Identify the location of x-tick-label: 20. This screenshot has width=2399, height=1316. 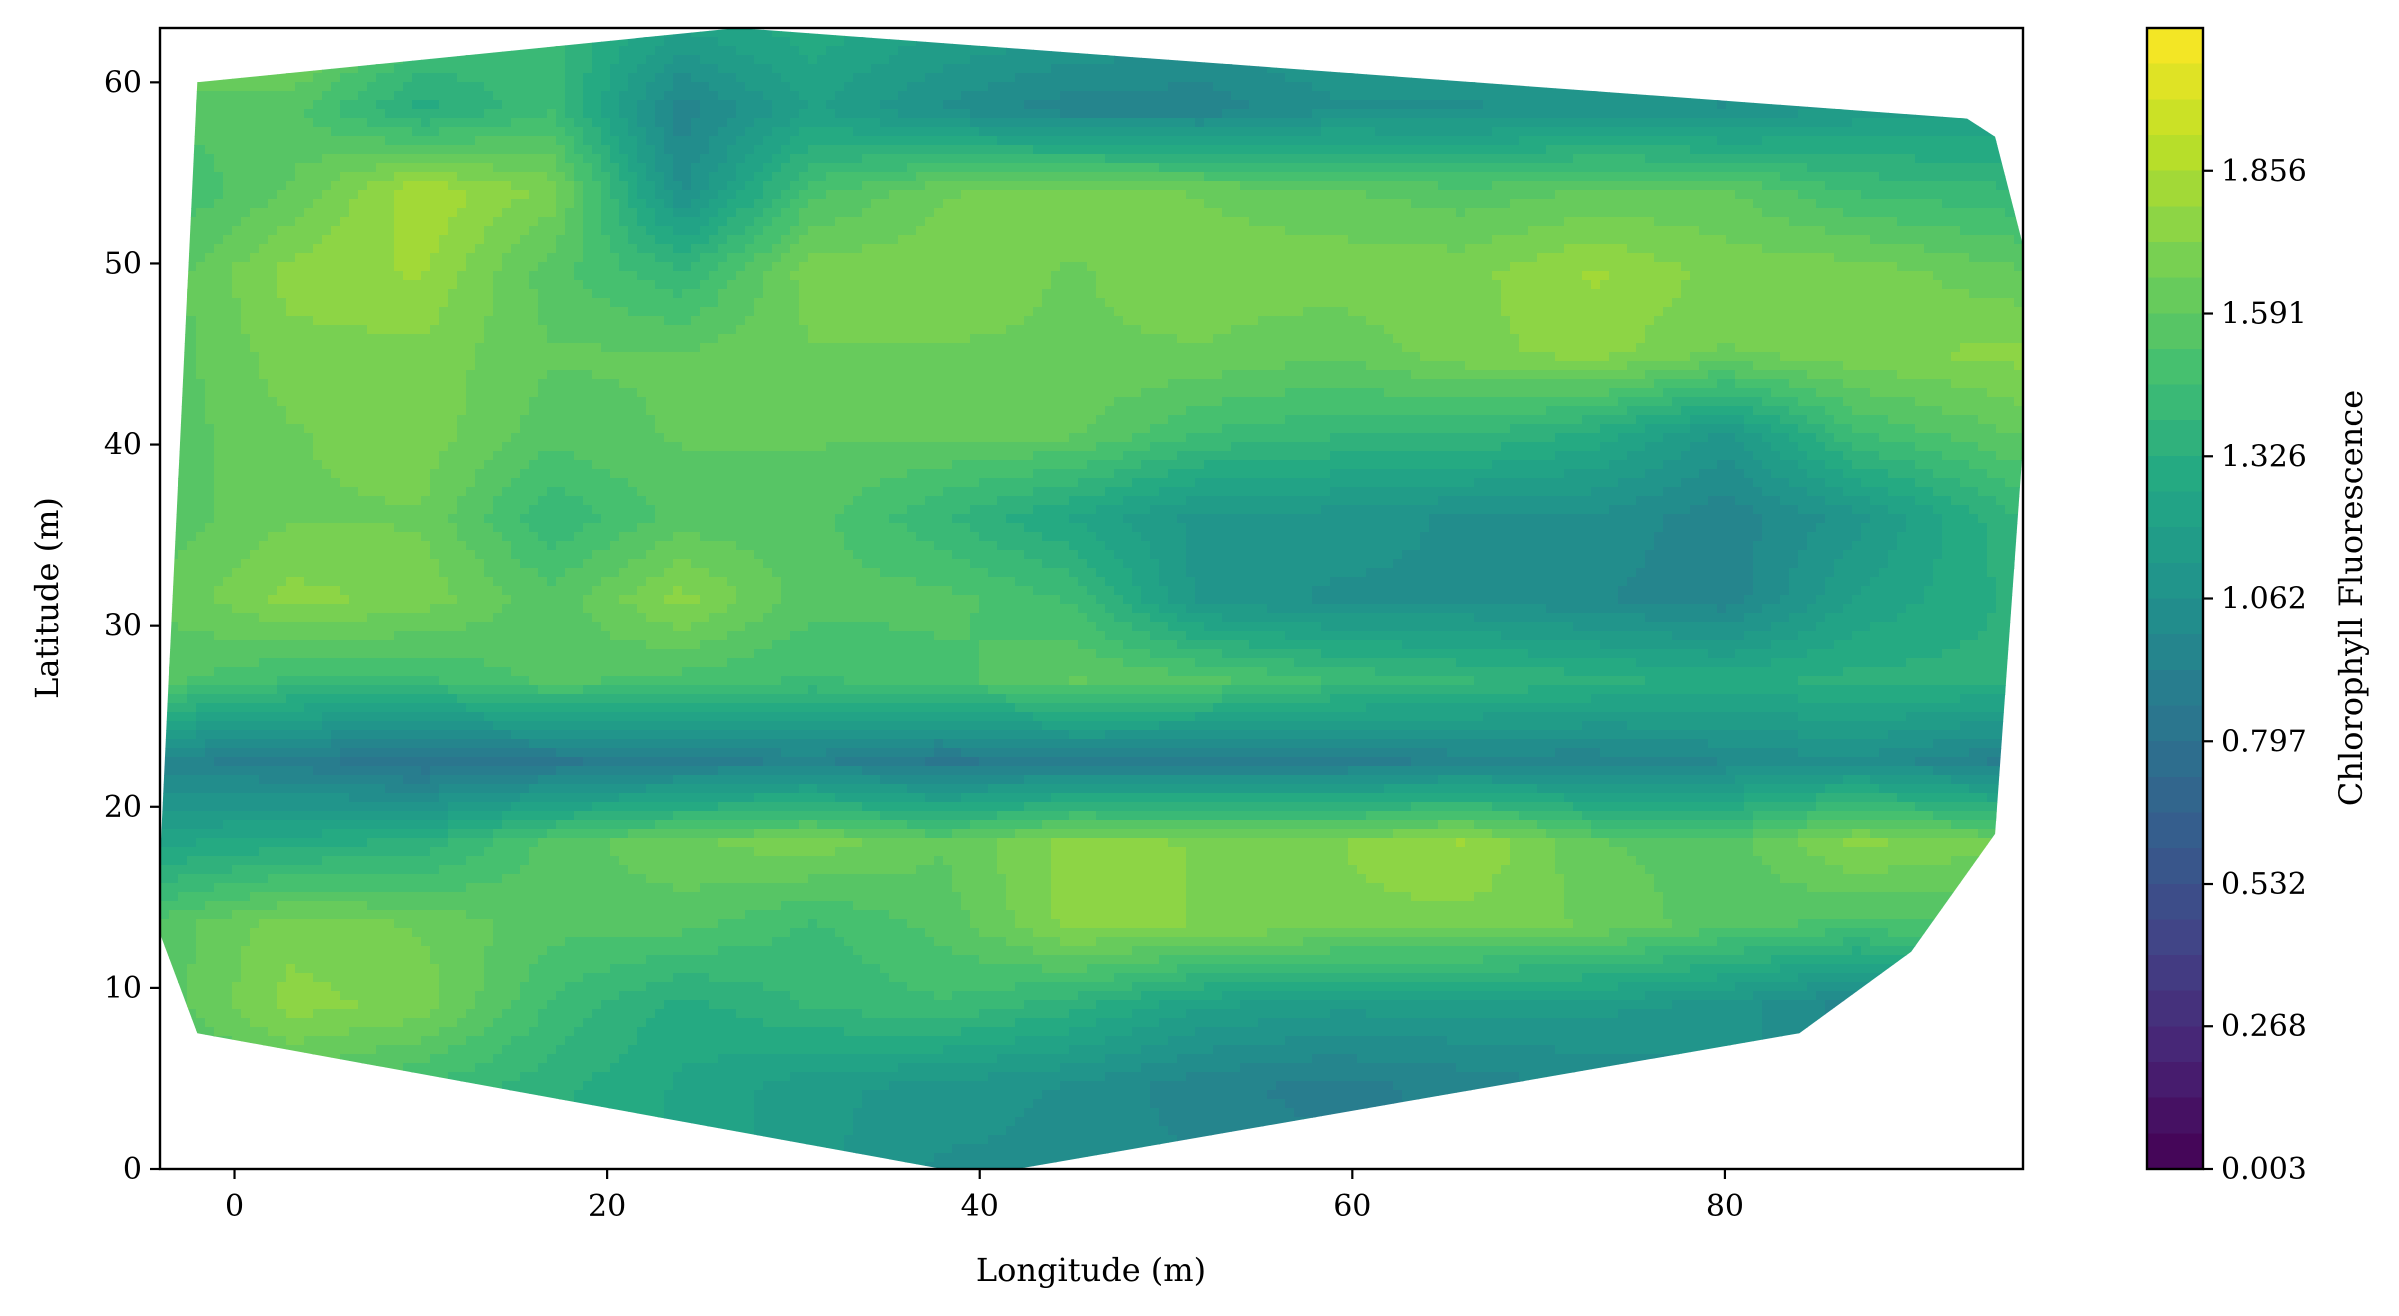
(607, 1206).